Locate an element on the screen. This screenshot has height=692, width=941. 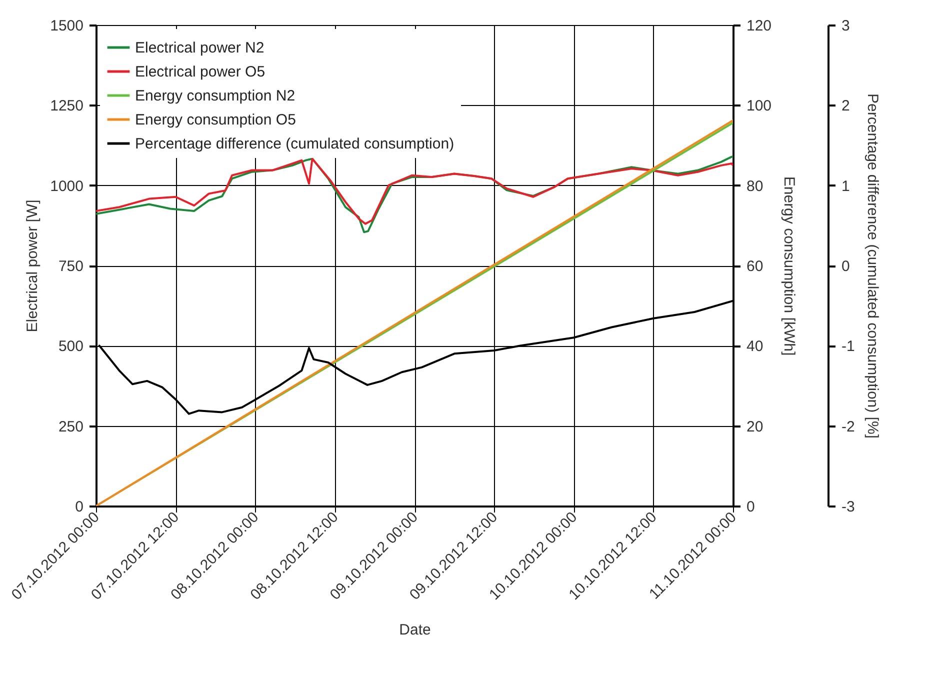
legend-label: Electrical power N2 is located at coordinates (199, 48).